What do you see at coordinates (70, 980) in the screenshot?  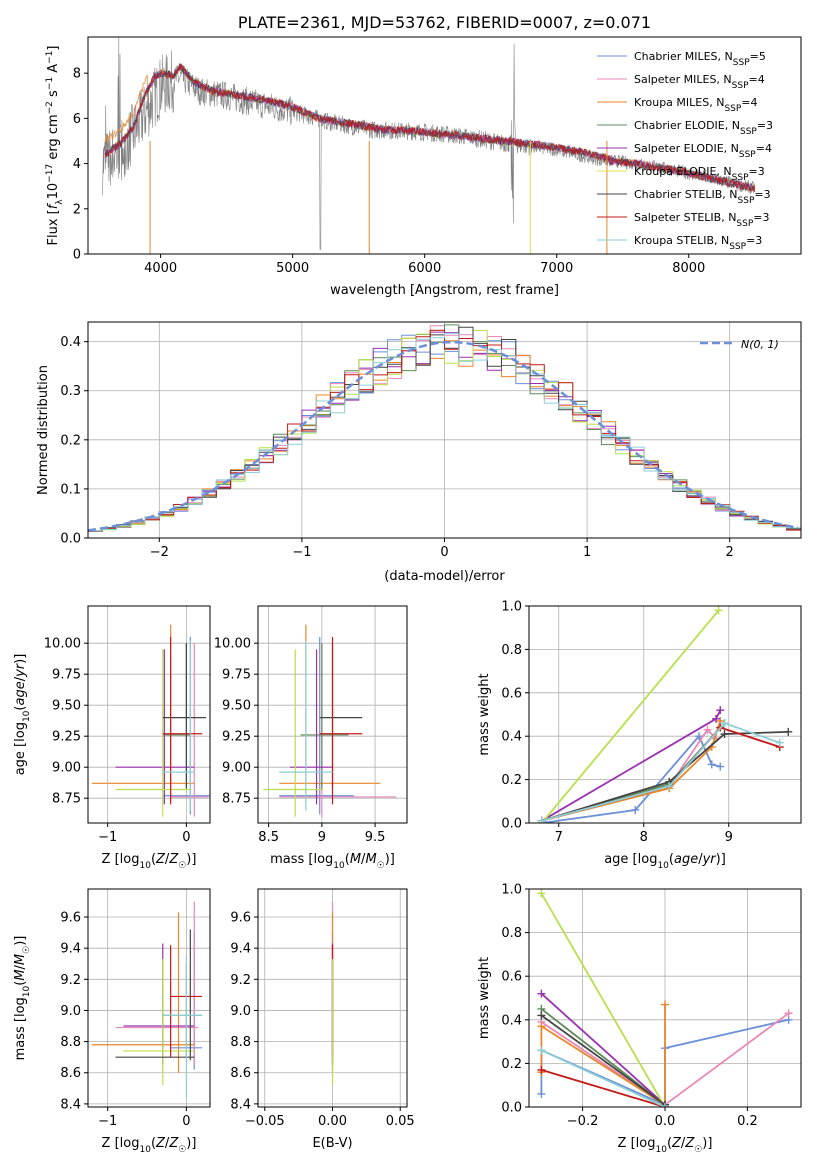 I see `y-tick-label: 9.2` at bounding box center [70, 980].